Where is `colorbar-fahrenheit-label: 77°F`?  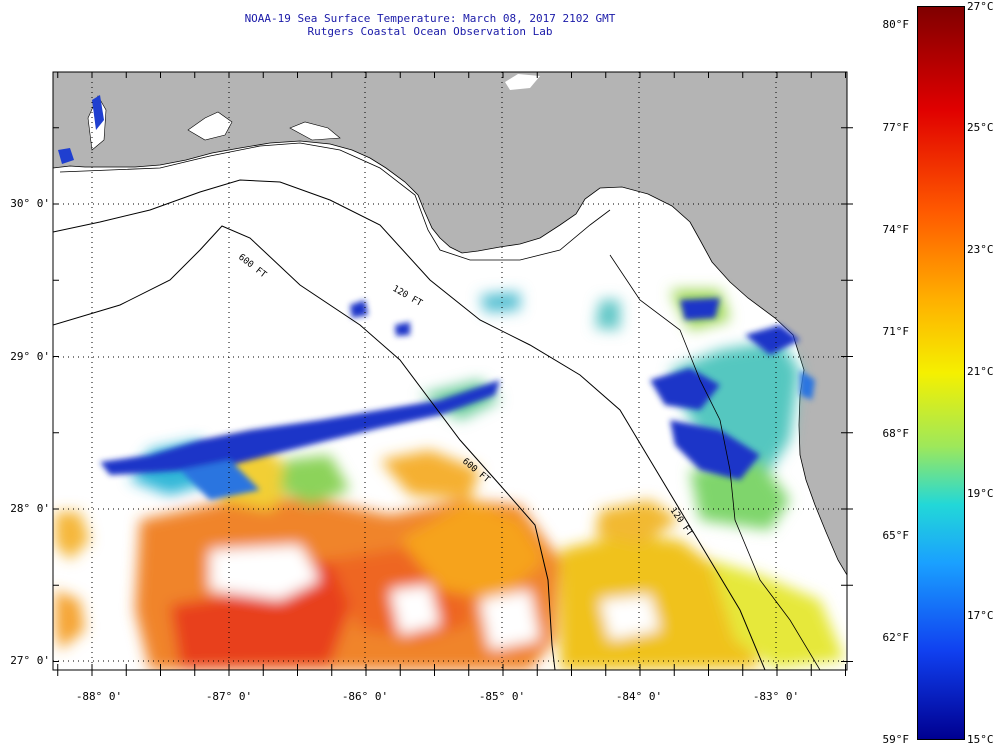 colorbar-fahrenheit-label: 77°F is located at coordinates (896, 127).